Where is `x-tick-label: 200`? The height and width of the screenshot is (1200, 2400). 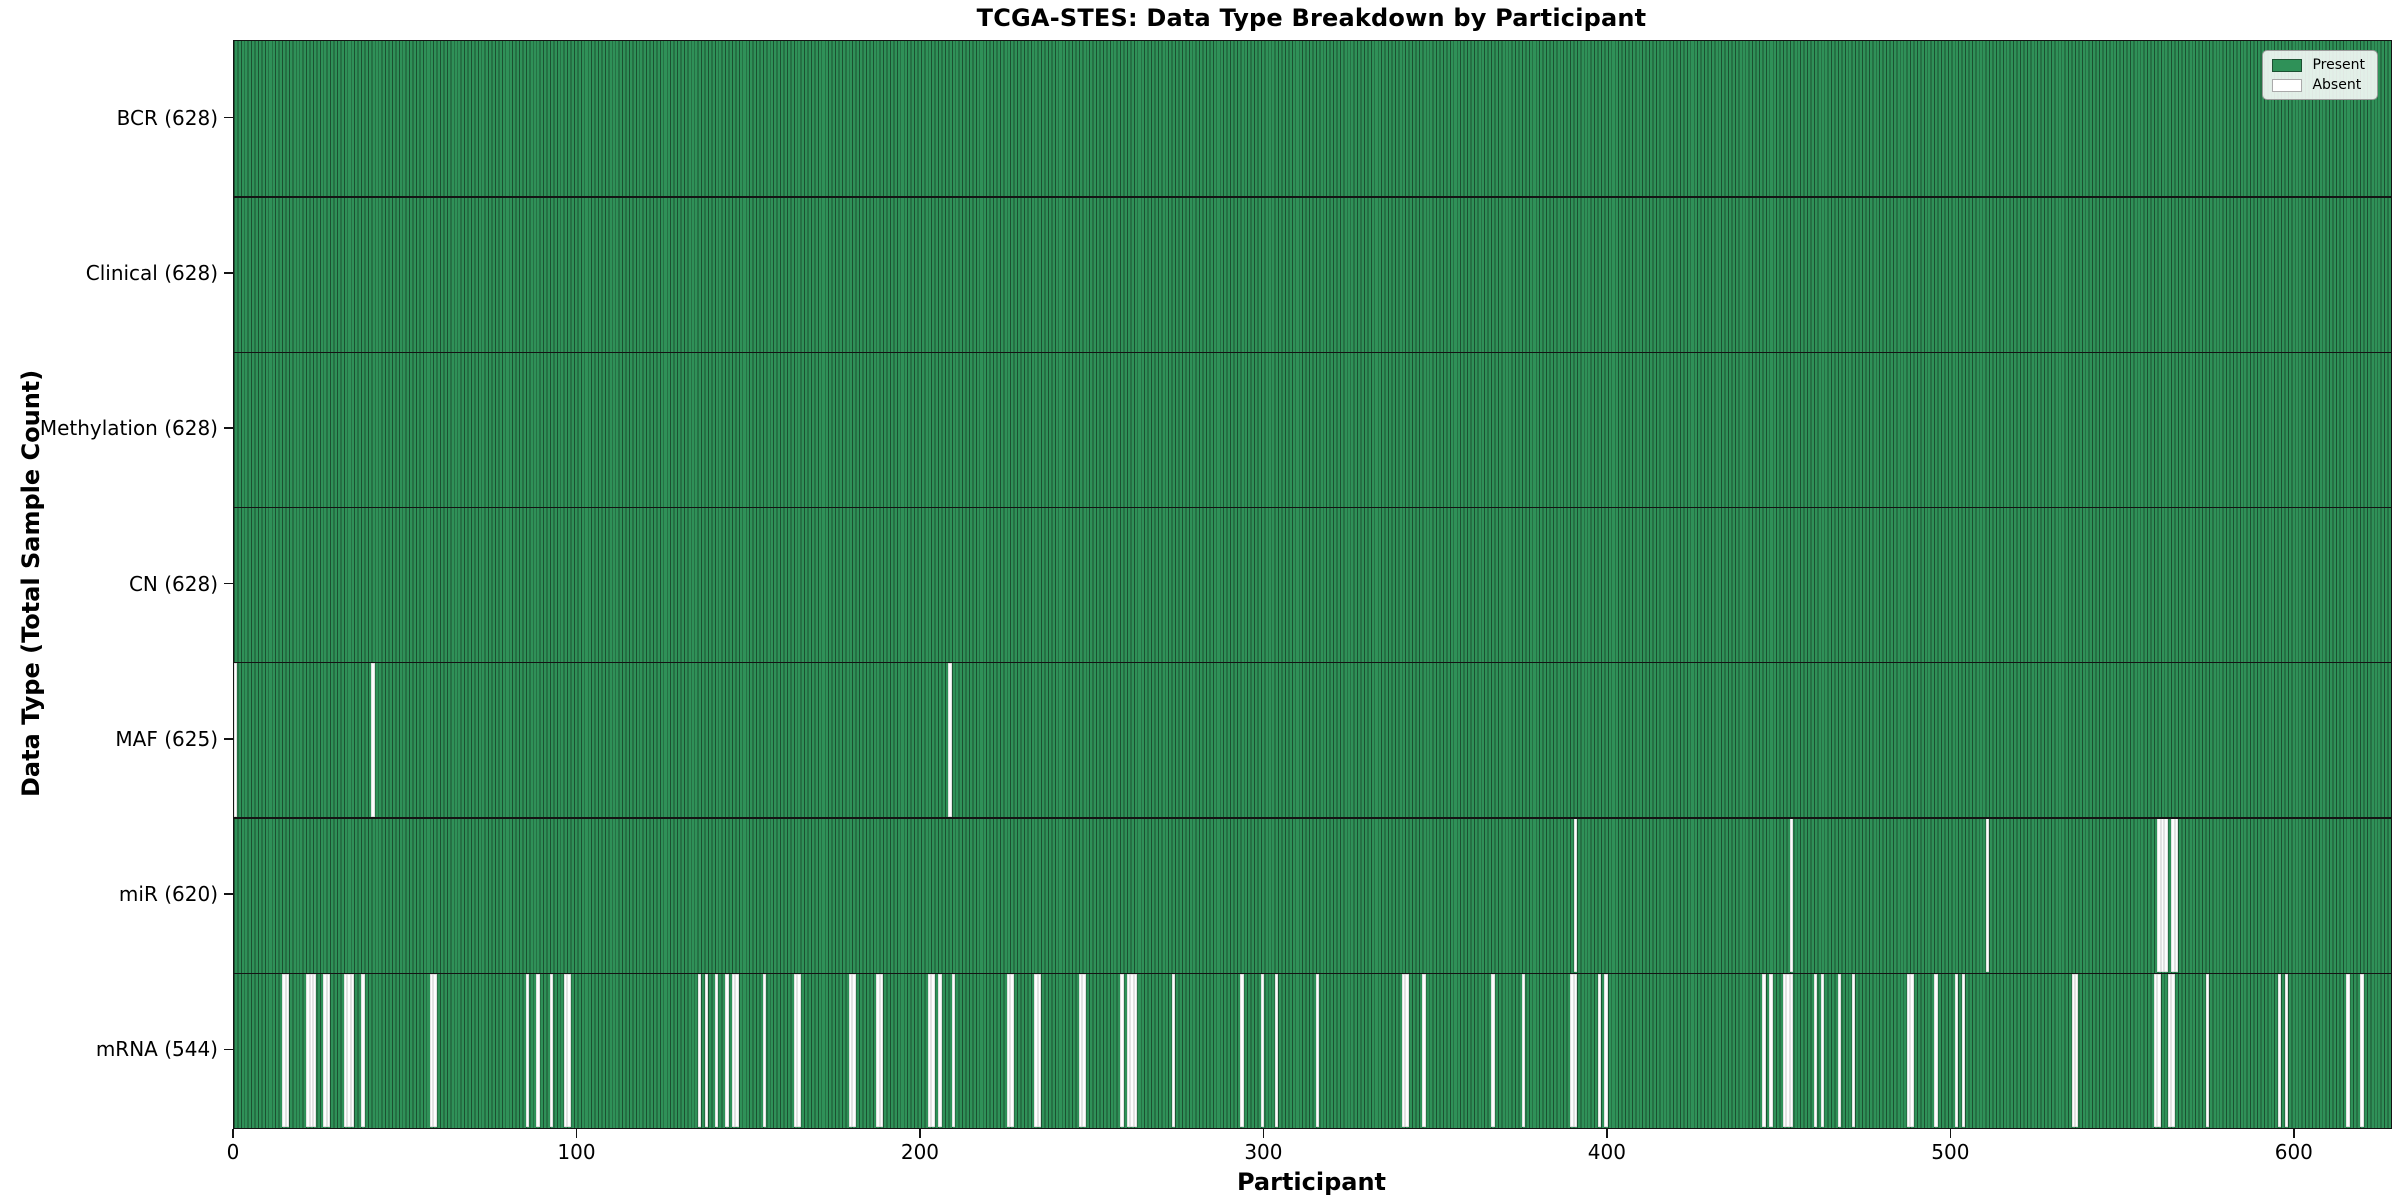
x-tick-label: 200 is located at coordinates (920, 1152).